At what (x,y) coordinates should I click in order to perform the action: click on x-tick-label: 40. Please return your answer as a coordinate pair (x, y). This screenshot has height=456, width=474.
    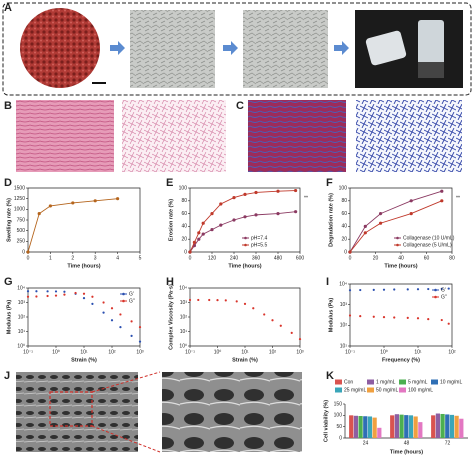
    Looking at the image, I should click on (401, 258).